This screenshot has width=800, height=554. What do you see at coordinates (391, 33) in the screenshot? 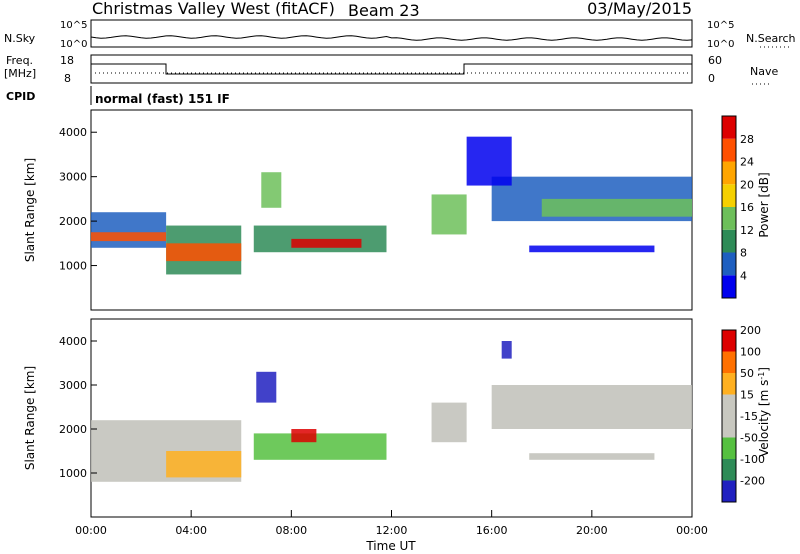
I see `noise-frame` at bounding box center [391, 33].